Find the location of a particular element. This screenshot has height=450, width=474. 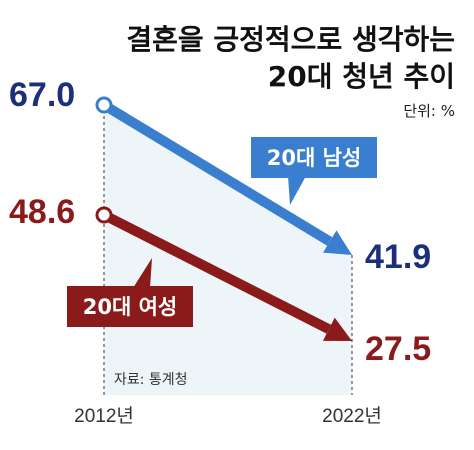

female-label-pointer is located at coordinates (142, 273).